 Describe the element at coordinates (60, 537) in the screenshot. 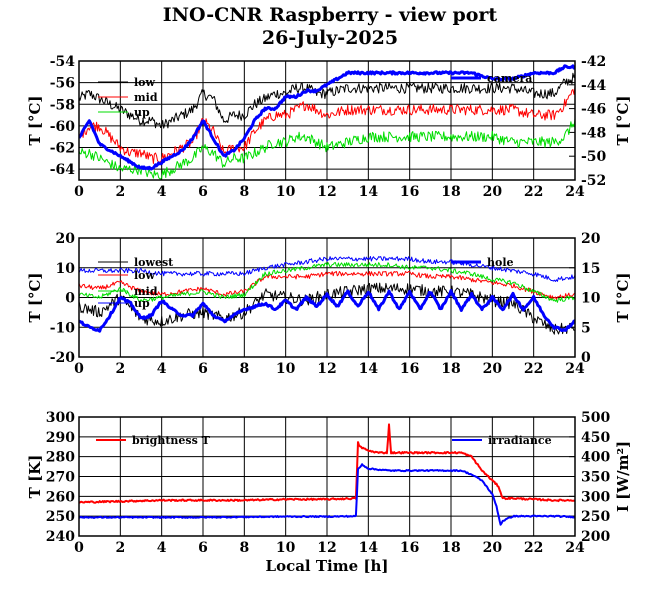

I see `y-tick-label: 240` at that location.